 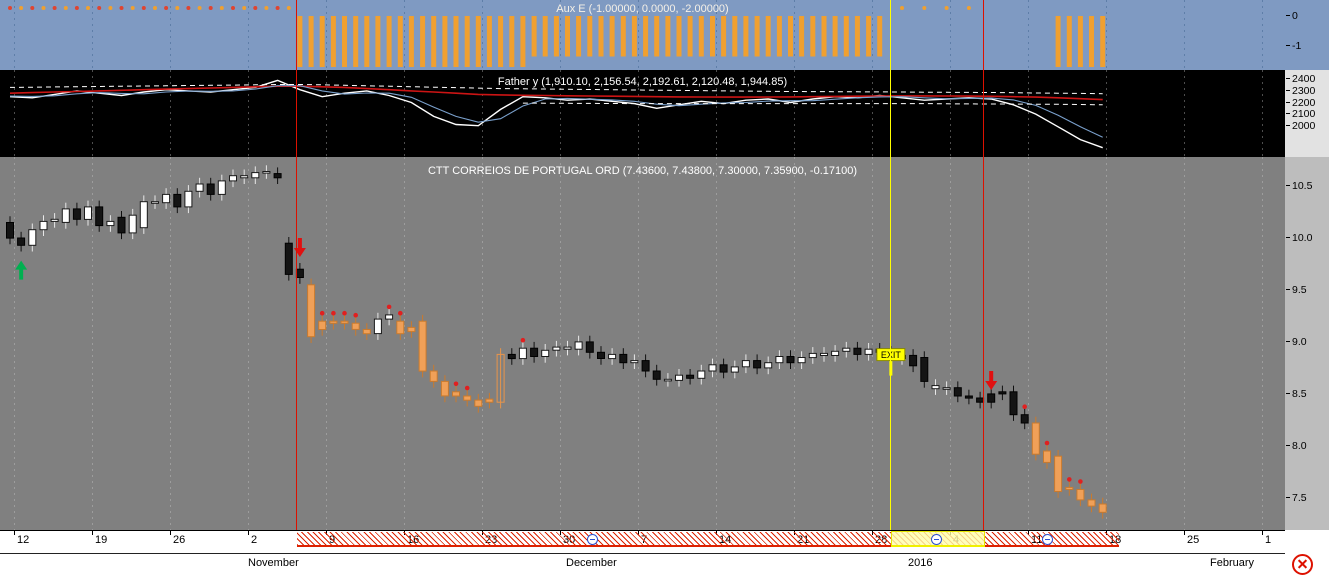 What do you see at coordinates (254, 540) in the screenshot?
I see `time-tick-label: 2` at bounding box center [254, 540].